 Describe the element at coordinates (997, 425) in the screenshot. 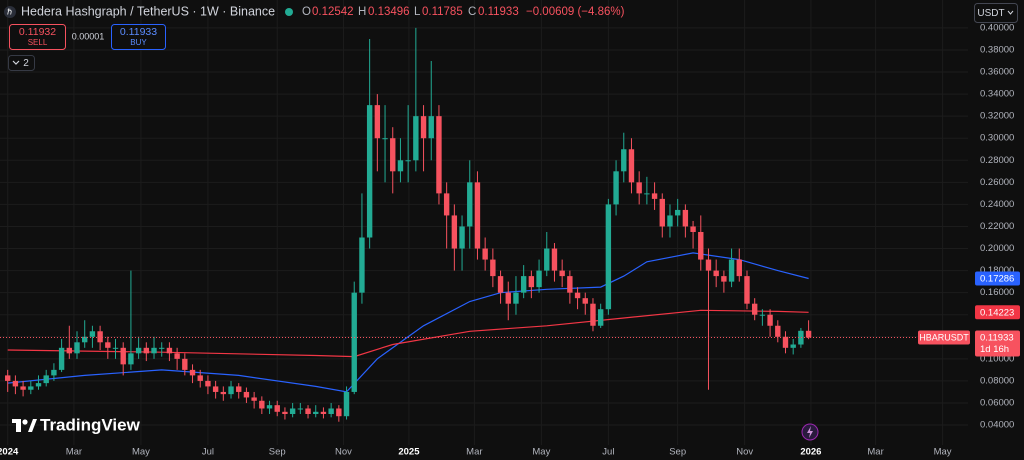

I see `y-tick-label: 0.04000` at that location.